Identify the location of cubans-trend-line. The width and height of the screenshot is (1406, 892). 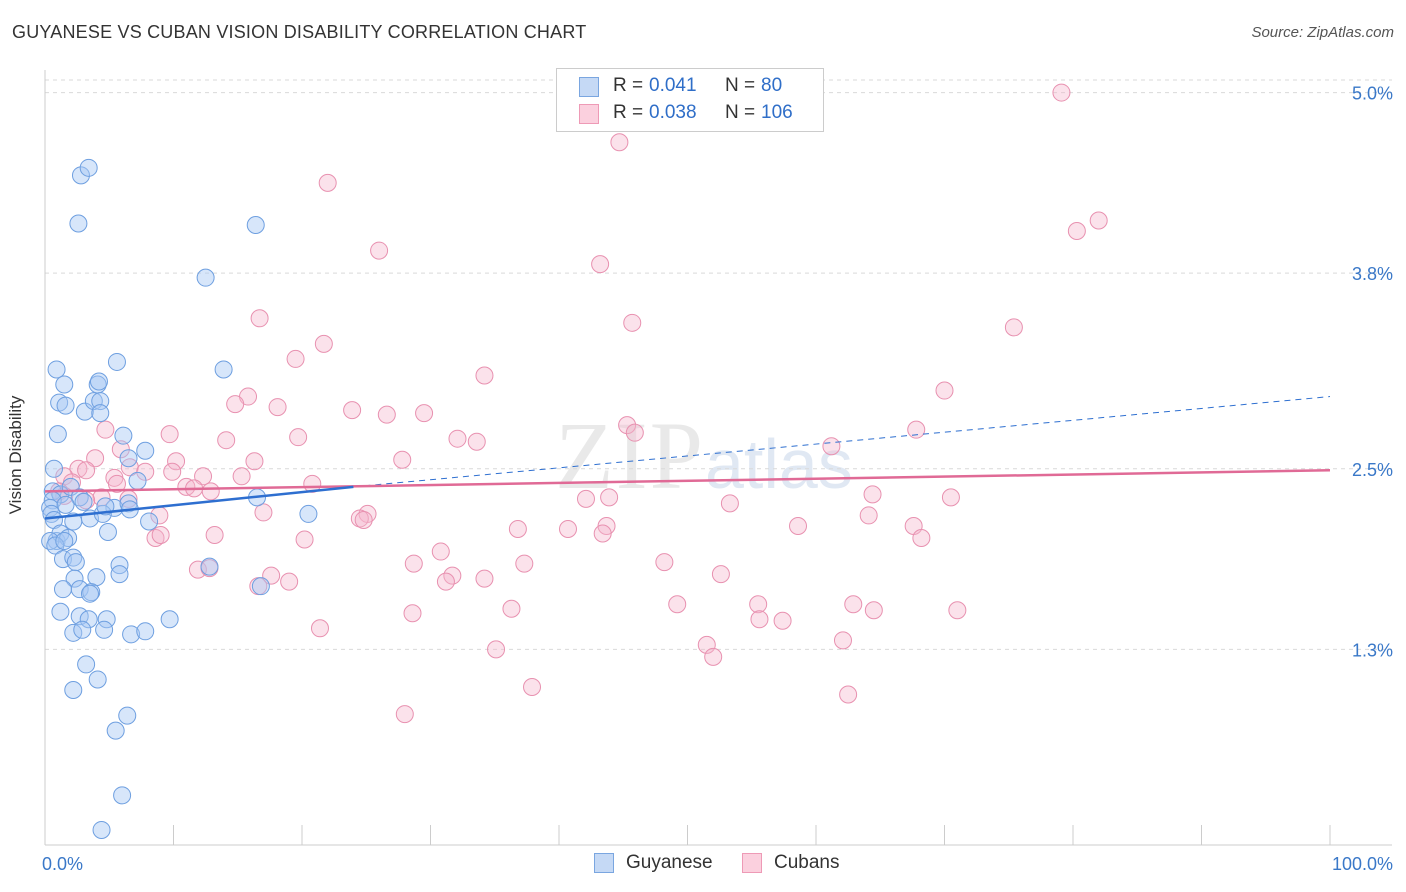
(687, 481).